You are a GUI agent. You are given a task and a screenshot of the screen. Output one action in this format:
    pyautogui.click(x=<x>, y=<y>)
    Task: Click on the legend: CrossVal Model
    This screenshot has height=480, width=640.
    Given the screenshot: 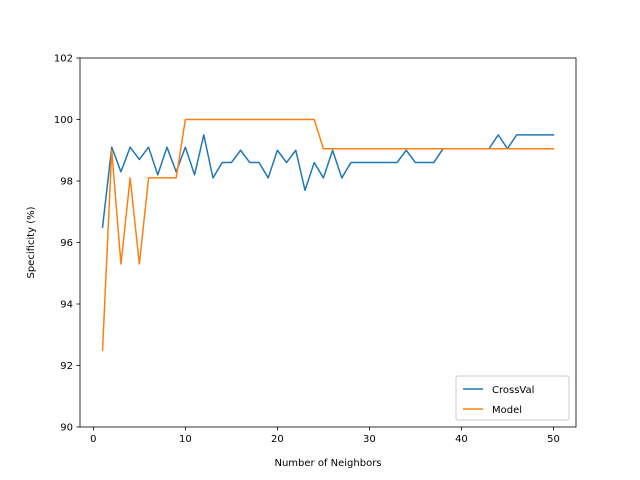 What is the action you would take?
    pyautogui.click(x=512, y=398)
    